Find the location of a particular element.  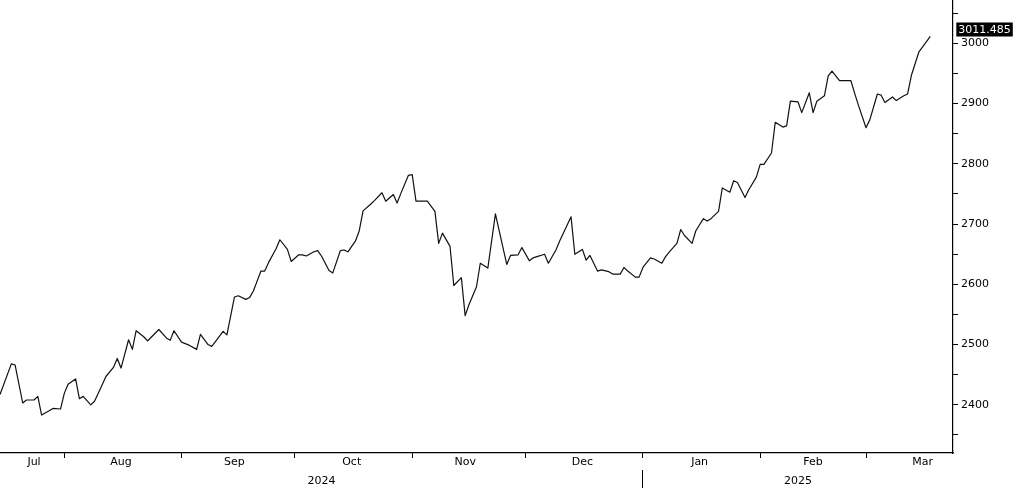

x-tick-label: Mar is located at coordinates (923, 462).